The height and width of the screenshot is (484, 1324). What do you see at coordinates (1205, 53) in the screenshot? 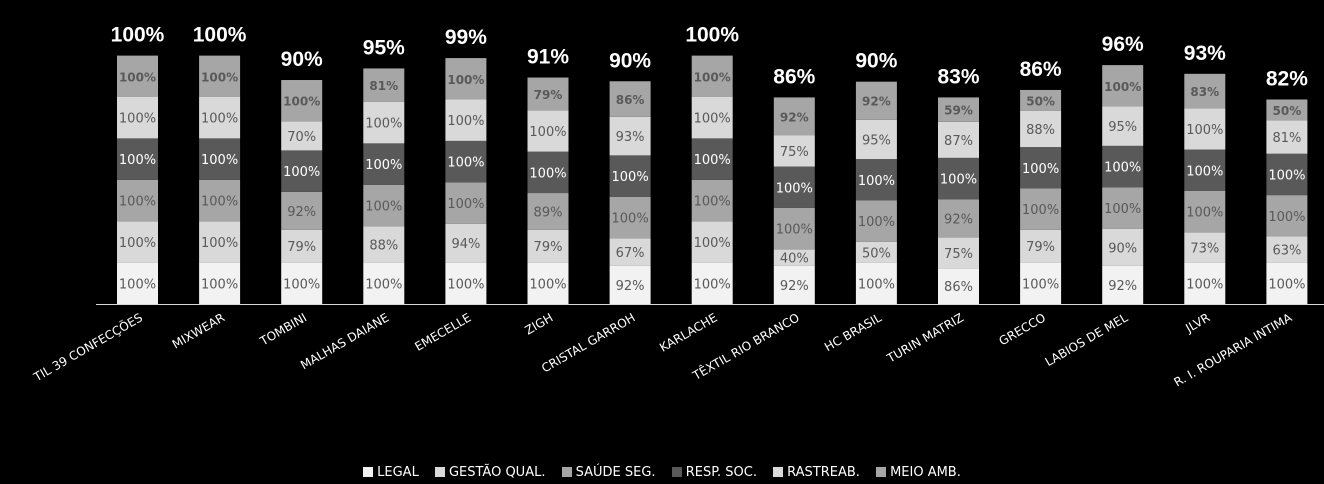
I see `total-label: 93%` at bounding box center [1205, 53].